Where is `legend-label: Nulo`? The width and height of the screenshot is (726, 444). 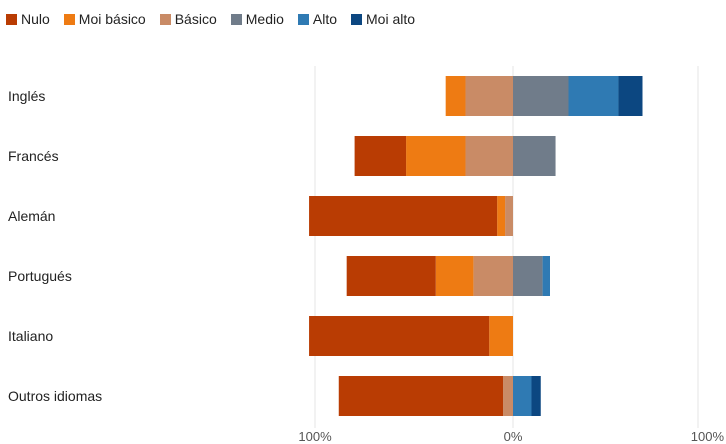
legend-label: Nulo is located at coordinates (35, 19).